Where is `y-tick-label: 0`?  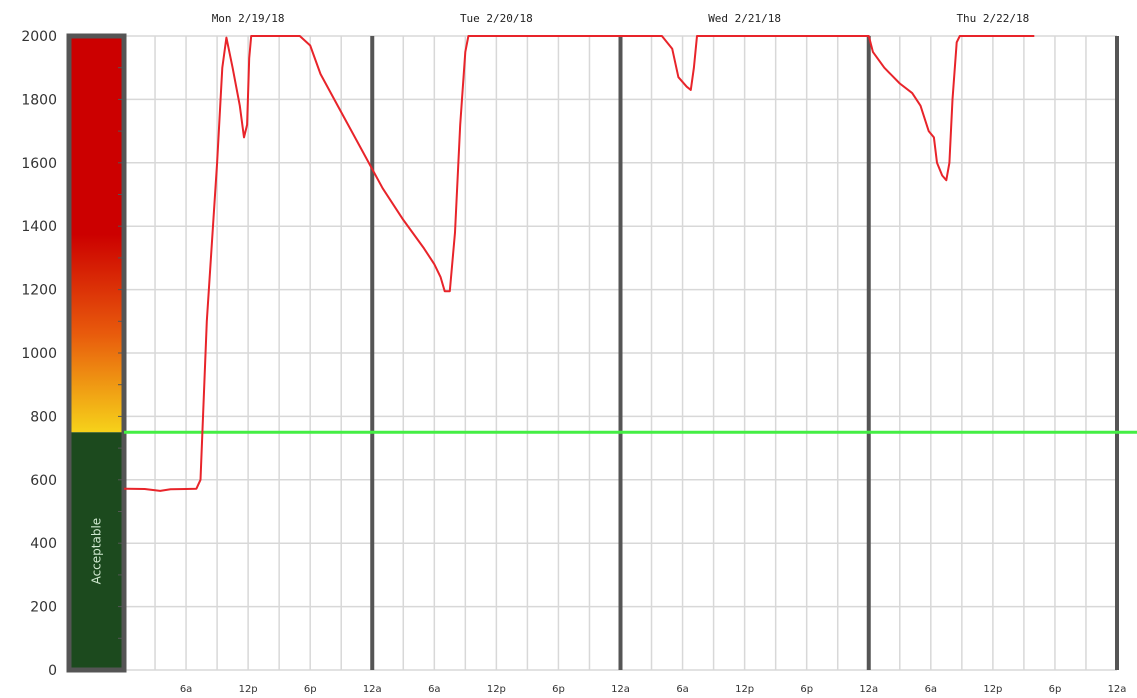
y-tick-label: 0 is located at coordinates (52, 671).